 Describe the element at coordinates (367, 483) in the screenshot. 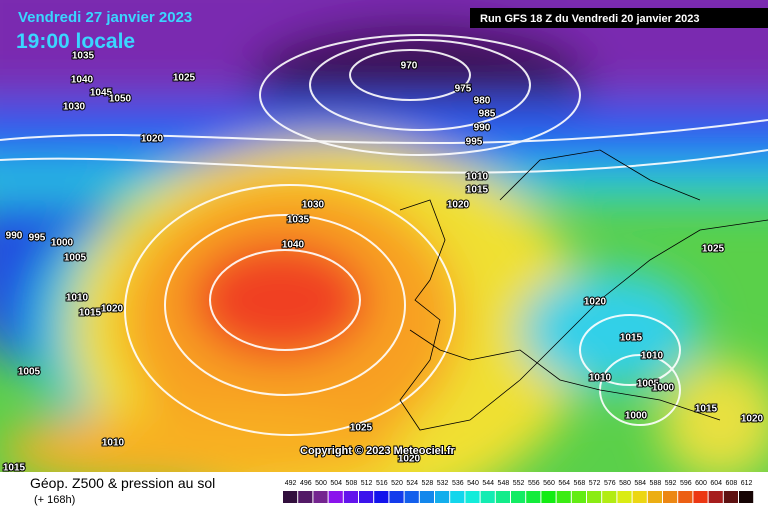

I see `scale-label: 512` at that location.